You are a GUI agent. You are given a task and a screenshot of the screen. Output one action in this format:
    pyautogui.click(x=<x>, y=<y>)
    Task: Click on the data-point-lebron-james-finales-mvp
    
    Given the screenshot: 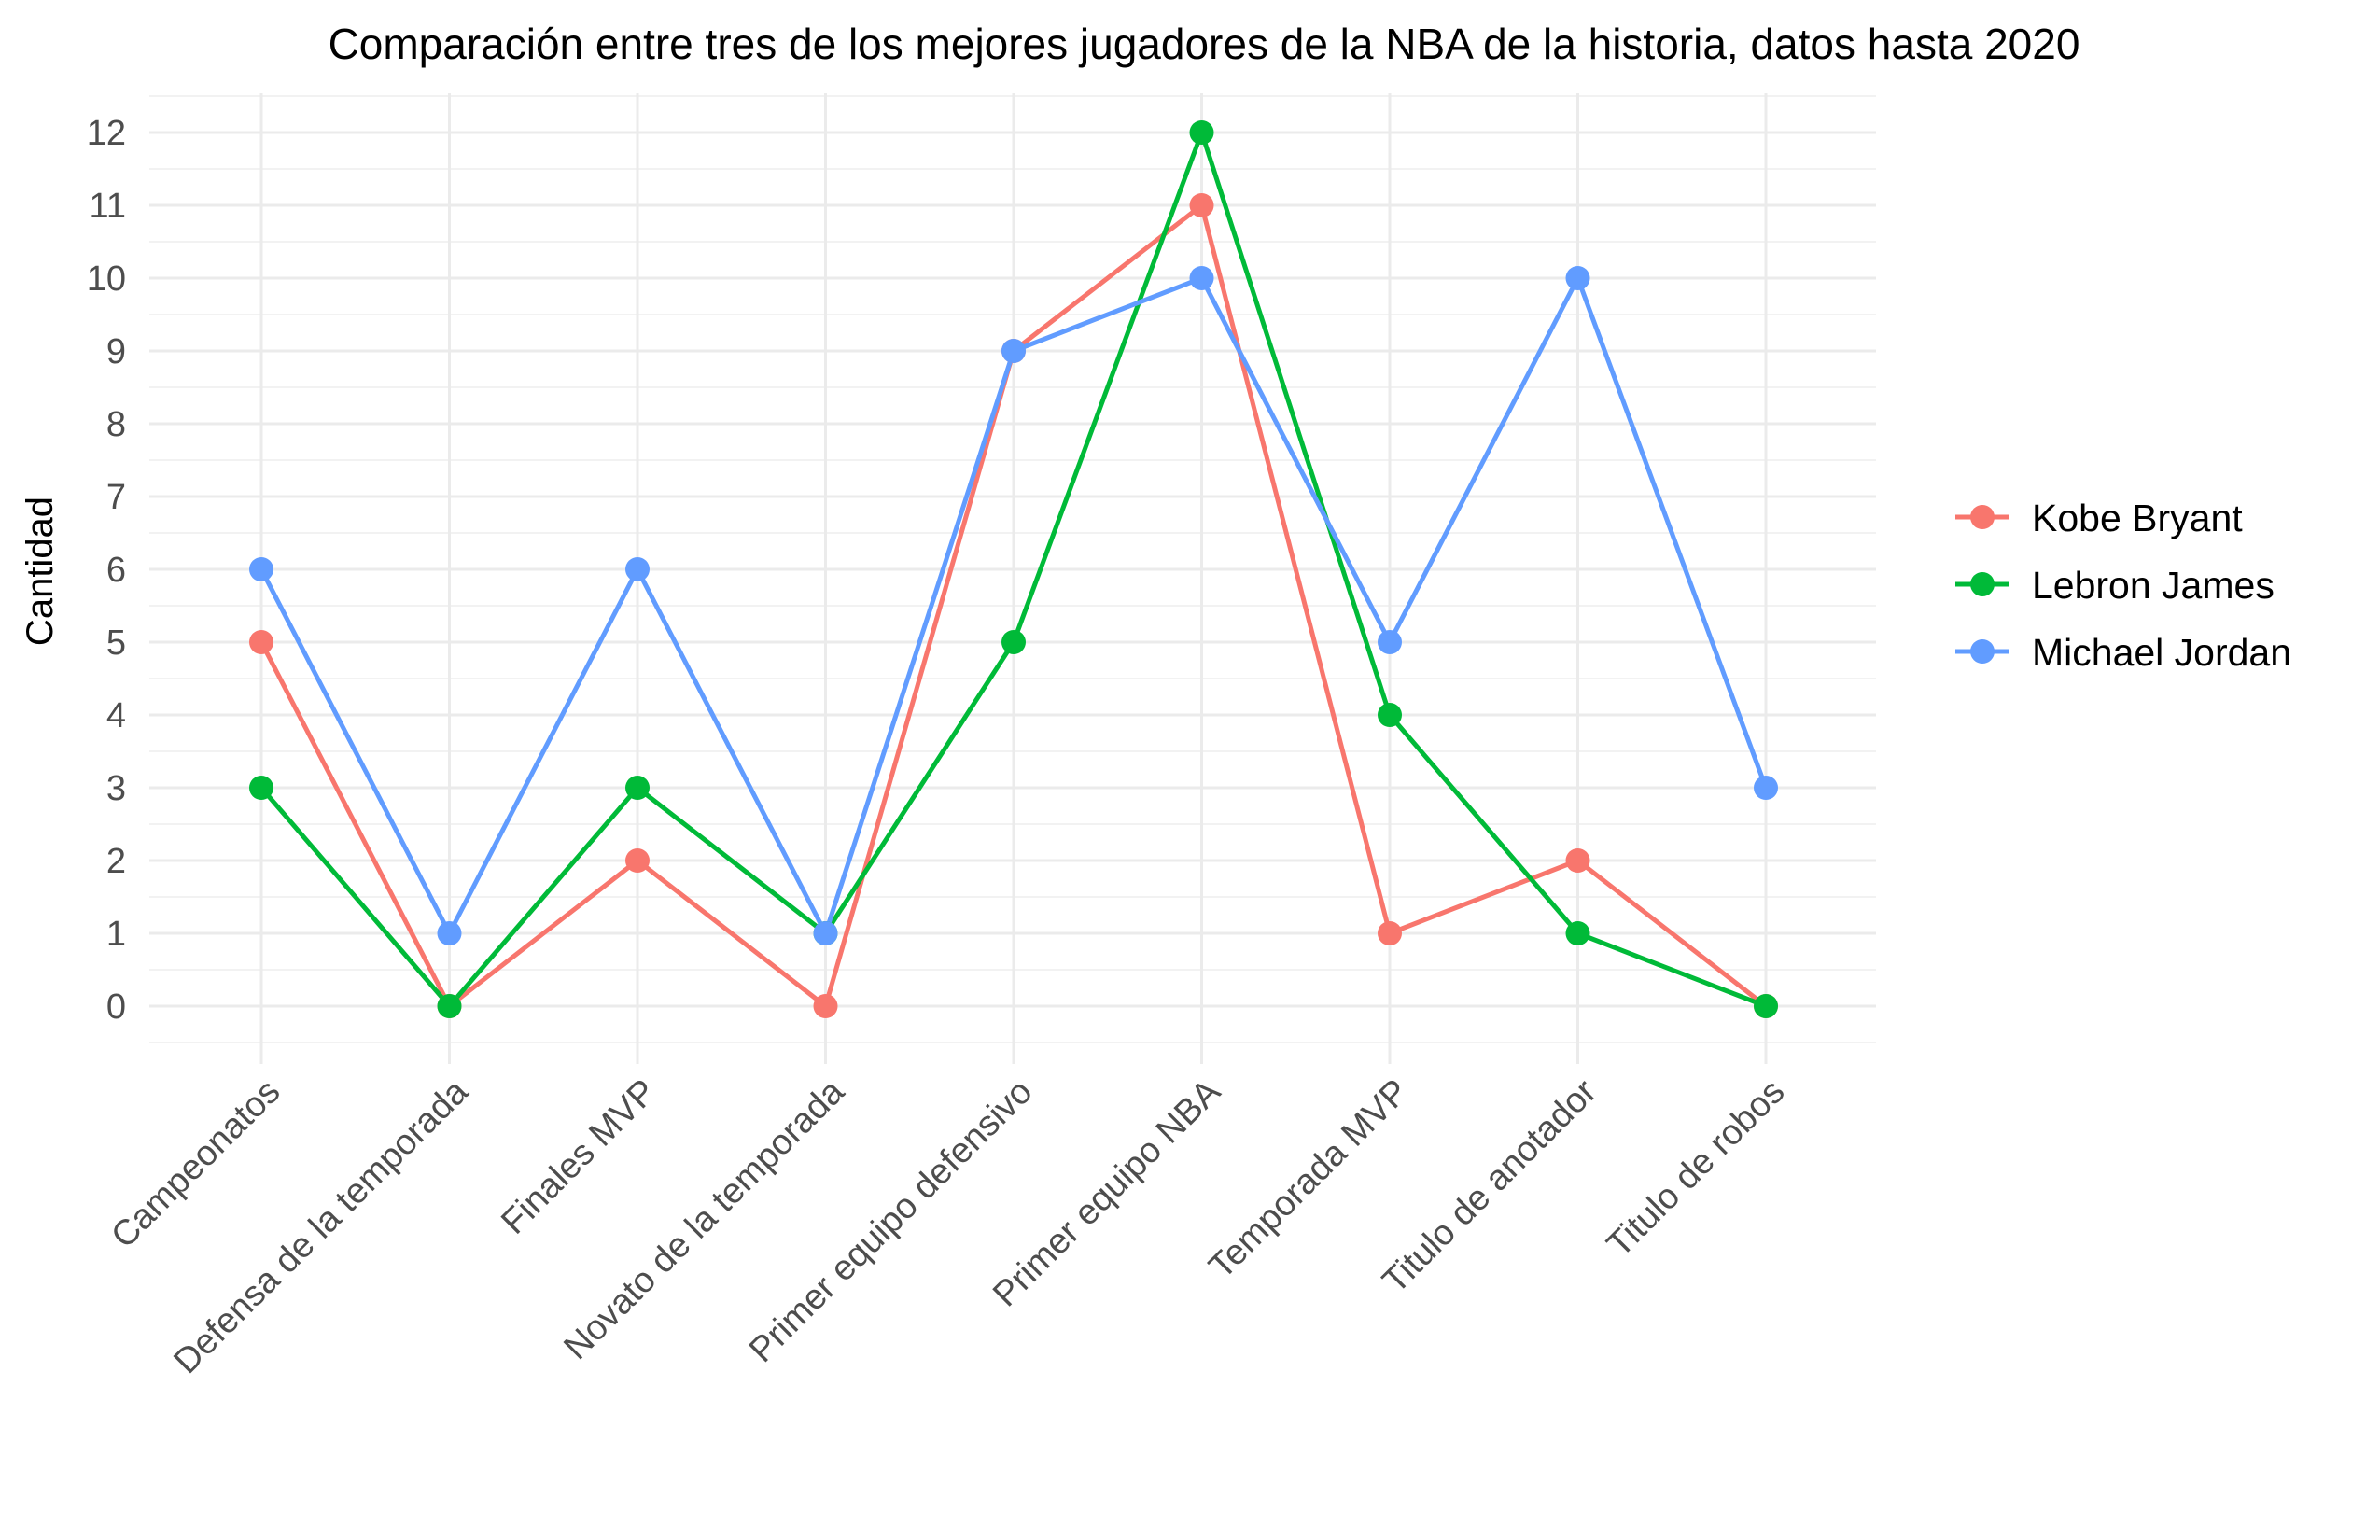 What is the action you would take?
    pyautogui.click(x=637, y=788)
    